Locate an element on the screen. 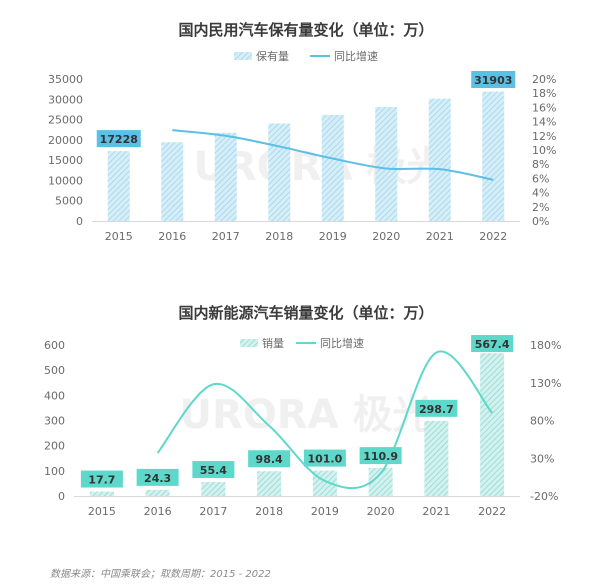 Image resolution: width=600 pixels, height=584 pixels. y2-tick-label: 4% is located at coordinates (540, 193).